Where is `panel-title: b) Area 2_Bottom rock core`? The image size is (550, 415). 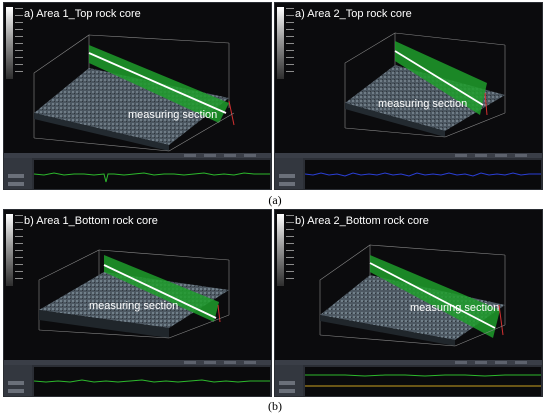 panel-title: b) Area 2_Bottom rock core is located at coordinates (362, 221).